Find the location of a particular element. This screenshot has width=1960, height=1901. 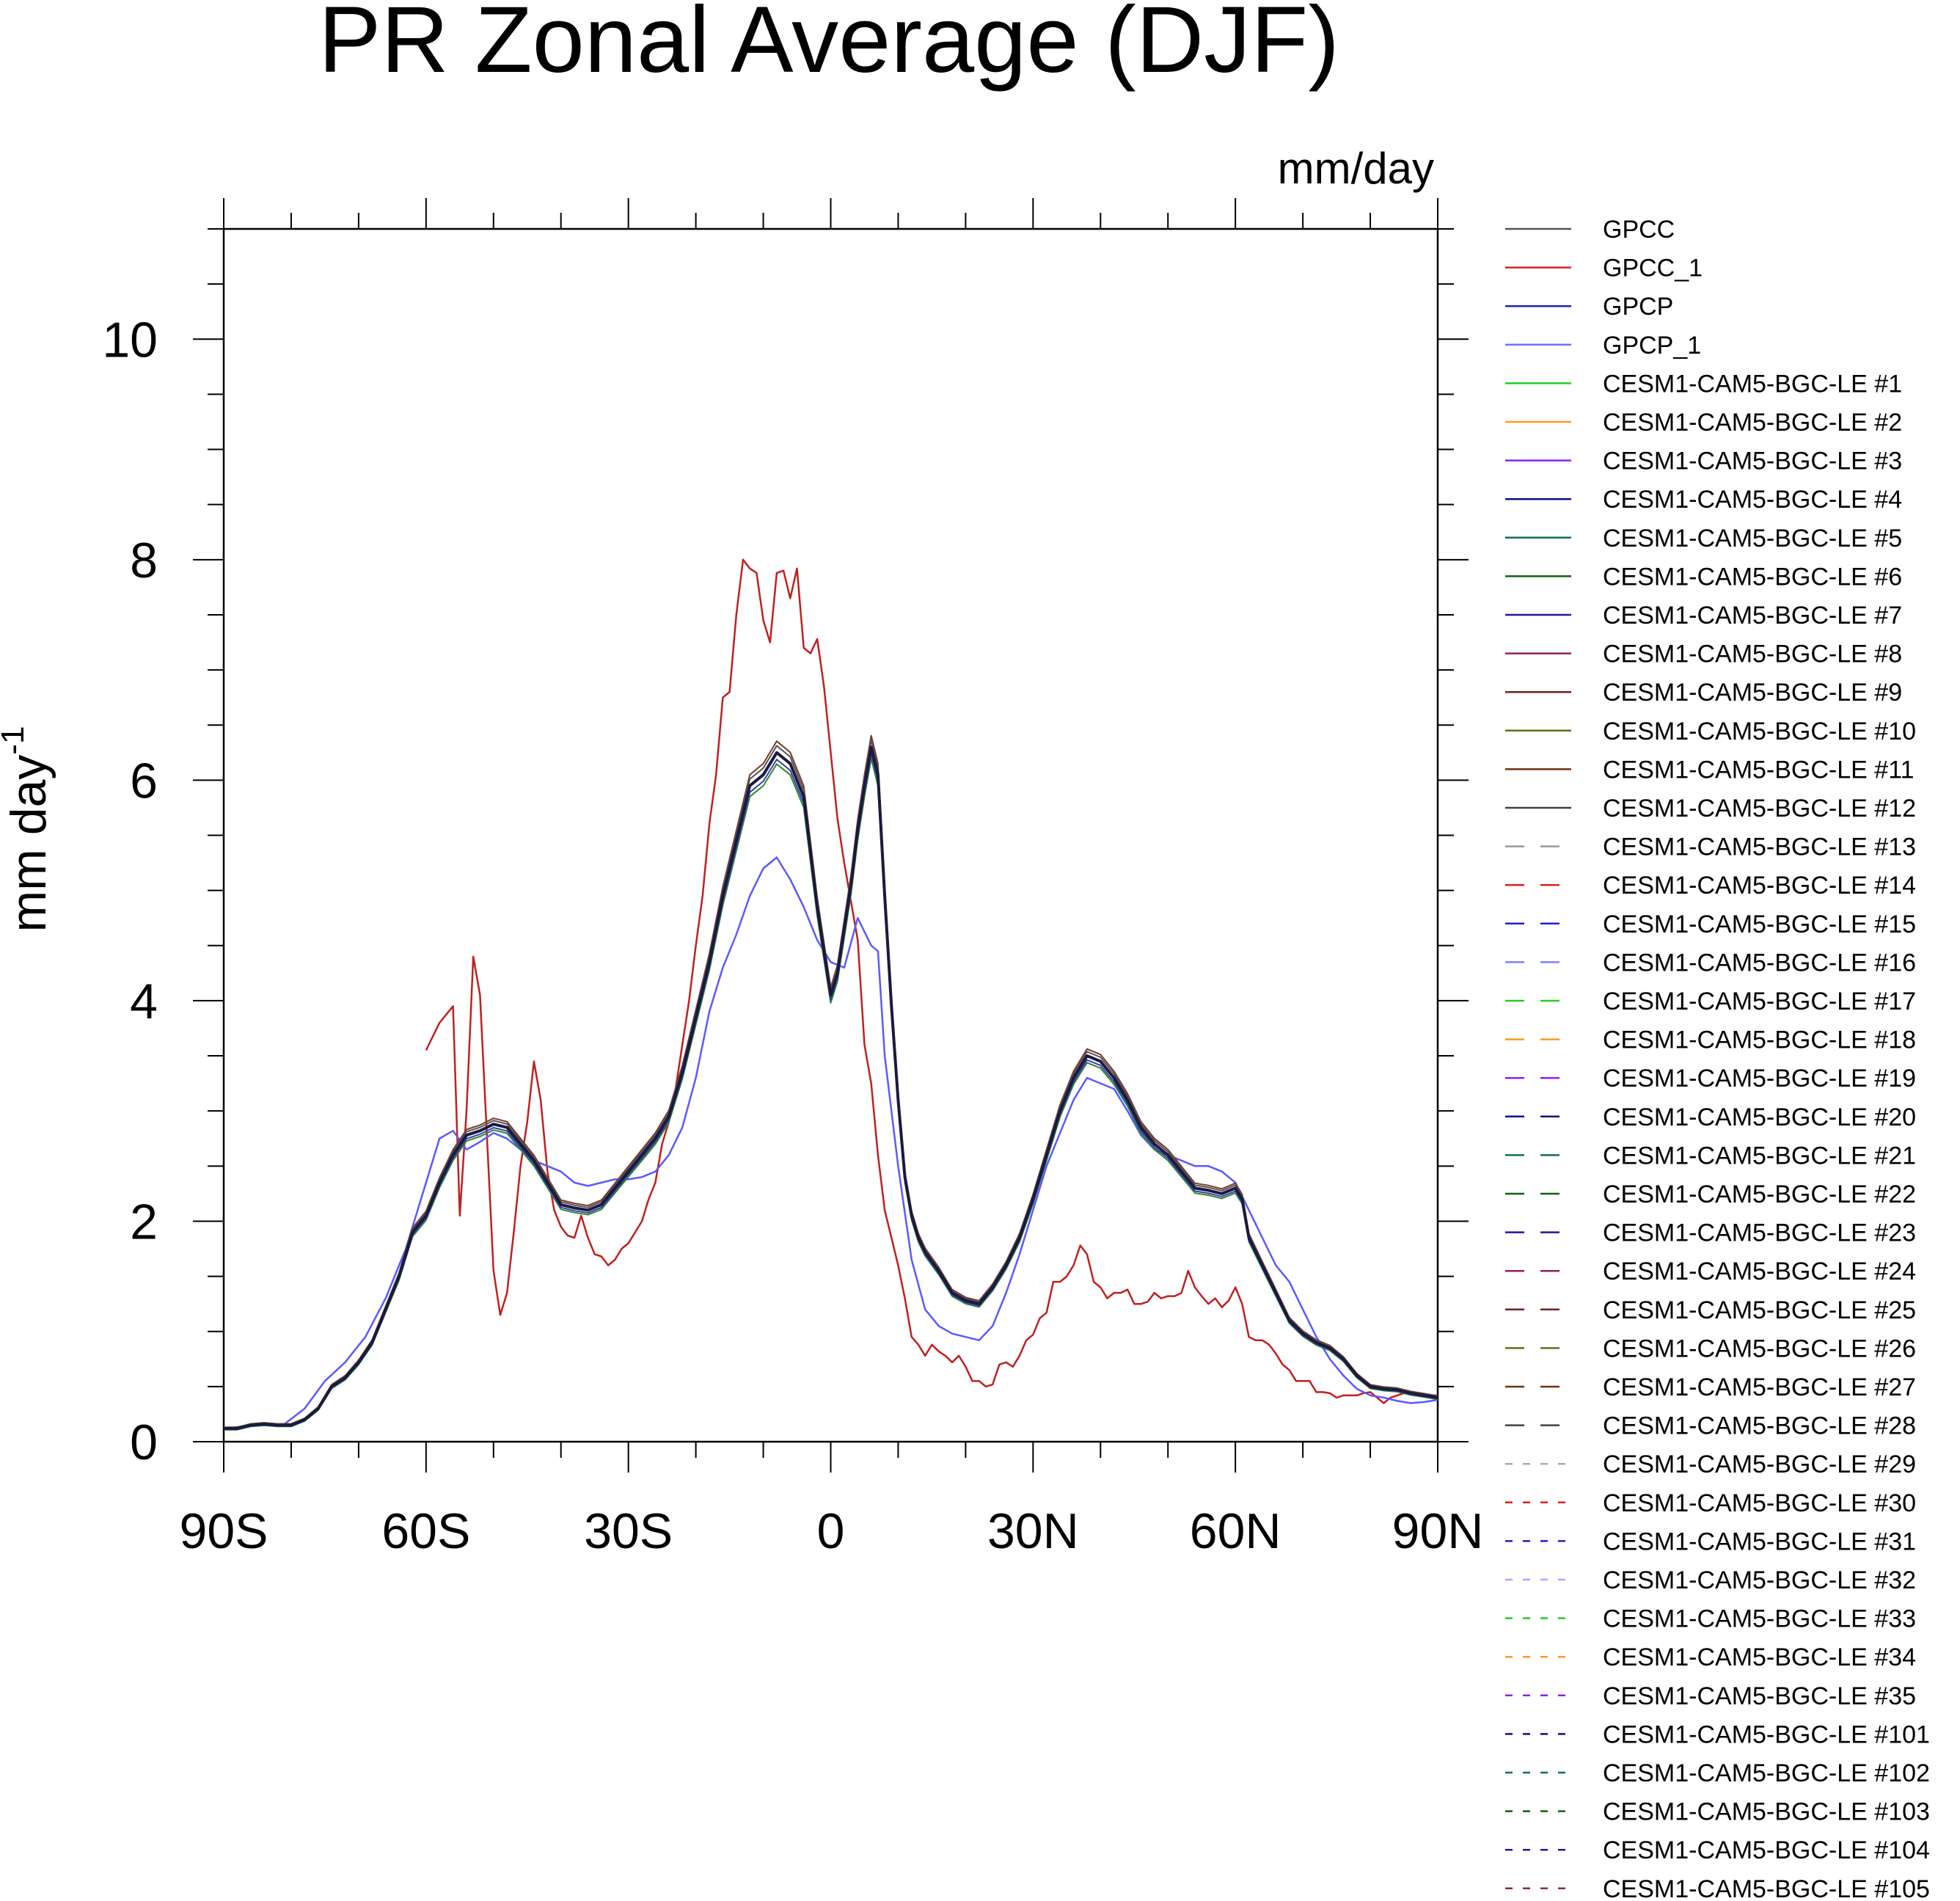

legend-item: CESM1-CAM5-BGC-LE #5 is located at coordinates (1703, 538).